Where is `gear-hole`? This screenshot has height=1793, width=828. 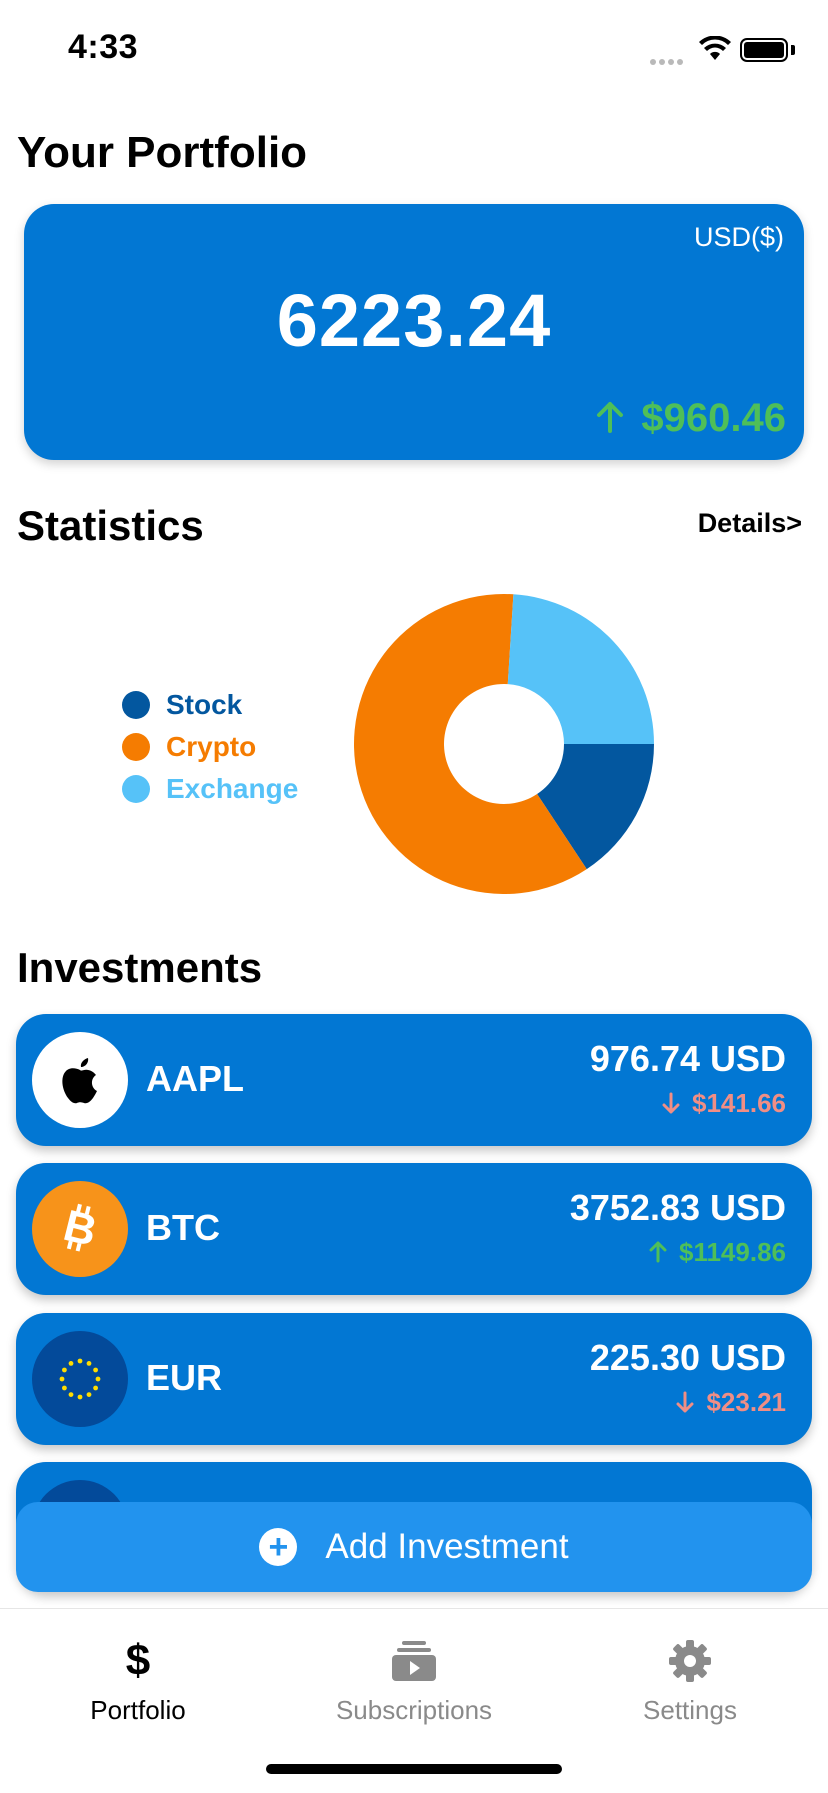 gear-hole is located at coordinates (690, 1661).